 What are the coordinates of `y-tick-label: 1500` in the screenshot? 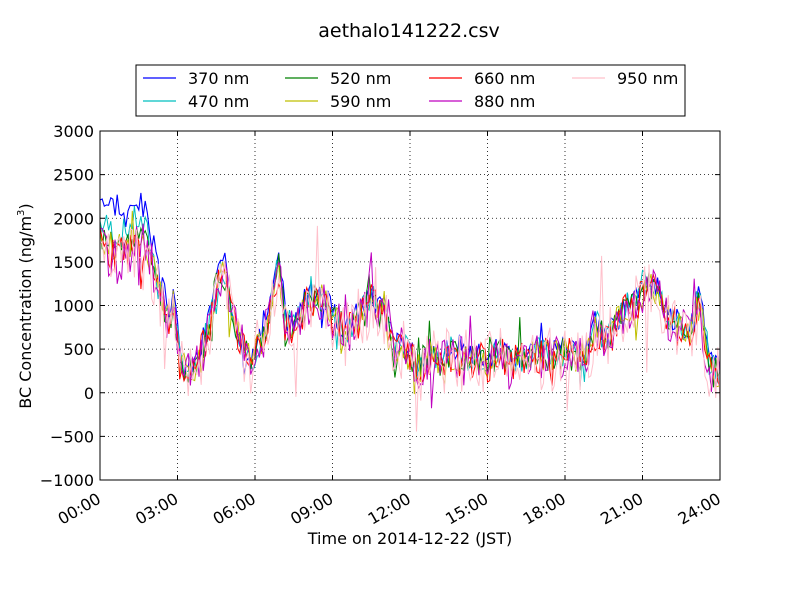 It's located at (73, 262).